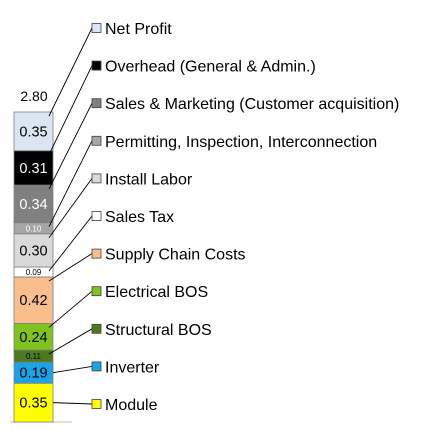  Describe the element at coordinates (175, 255) in the screenshot. I see `legend-label-supply-chain-costs: Supply Chain Costs` at that location.